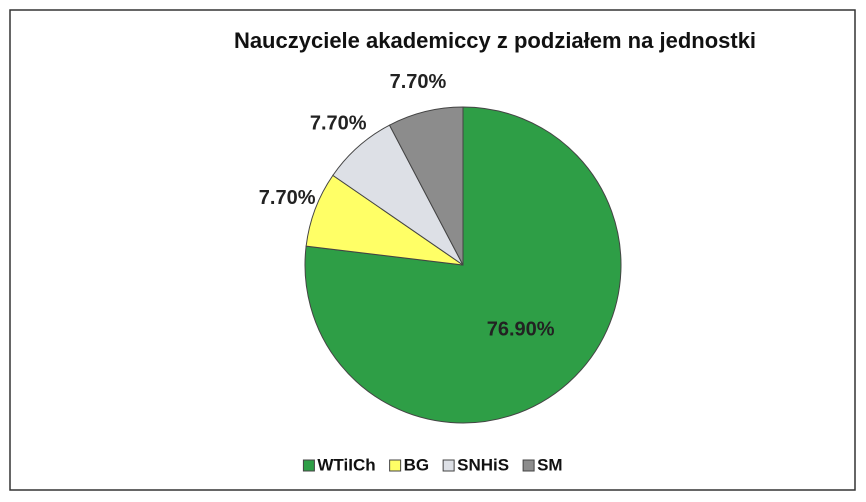 This screenshot has height=502, width=866. I want to click on legend-label: SM, so click(550, 464).